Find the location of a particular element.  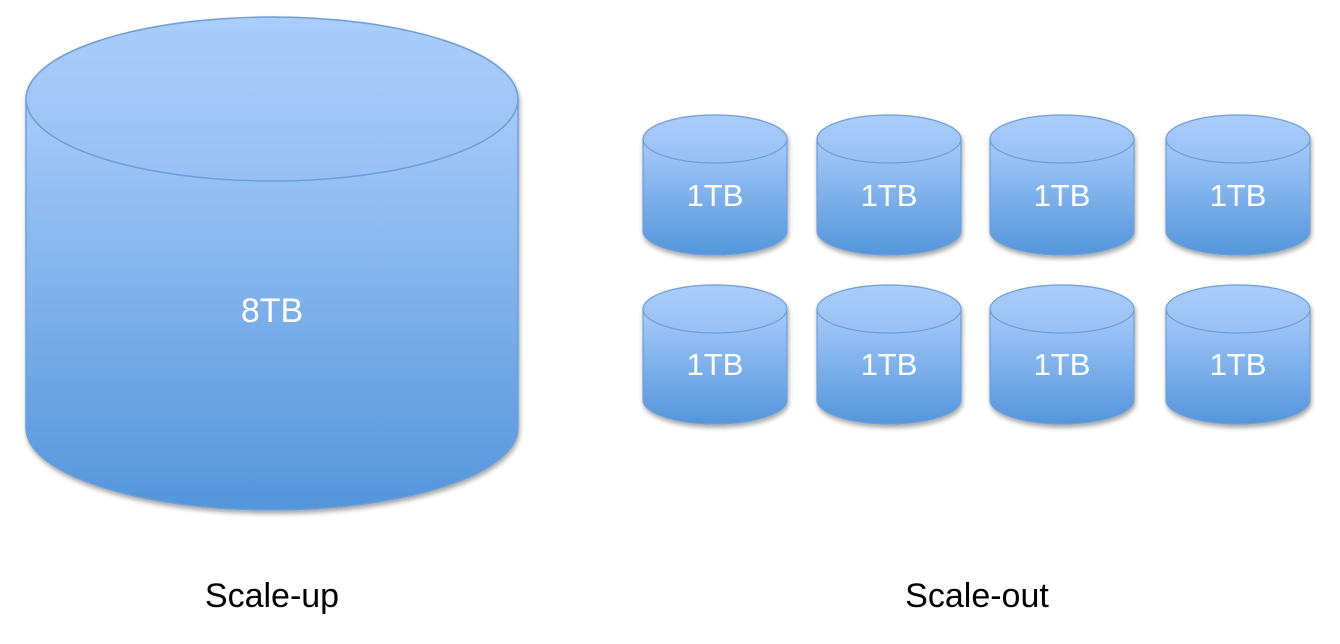

scale-out-caption: Scale-out is located at coordinates (977, 596).